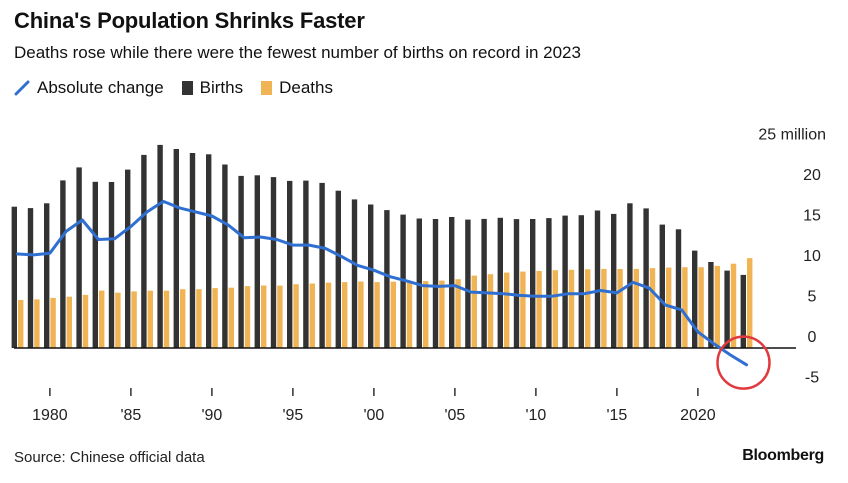 This screenshot has height=483, width=848. I want to click on bar-births-2021, so click(711, 305).